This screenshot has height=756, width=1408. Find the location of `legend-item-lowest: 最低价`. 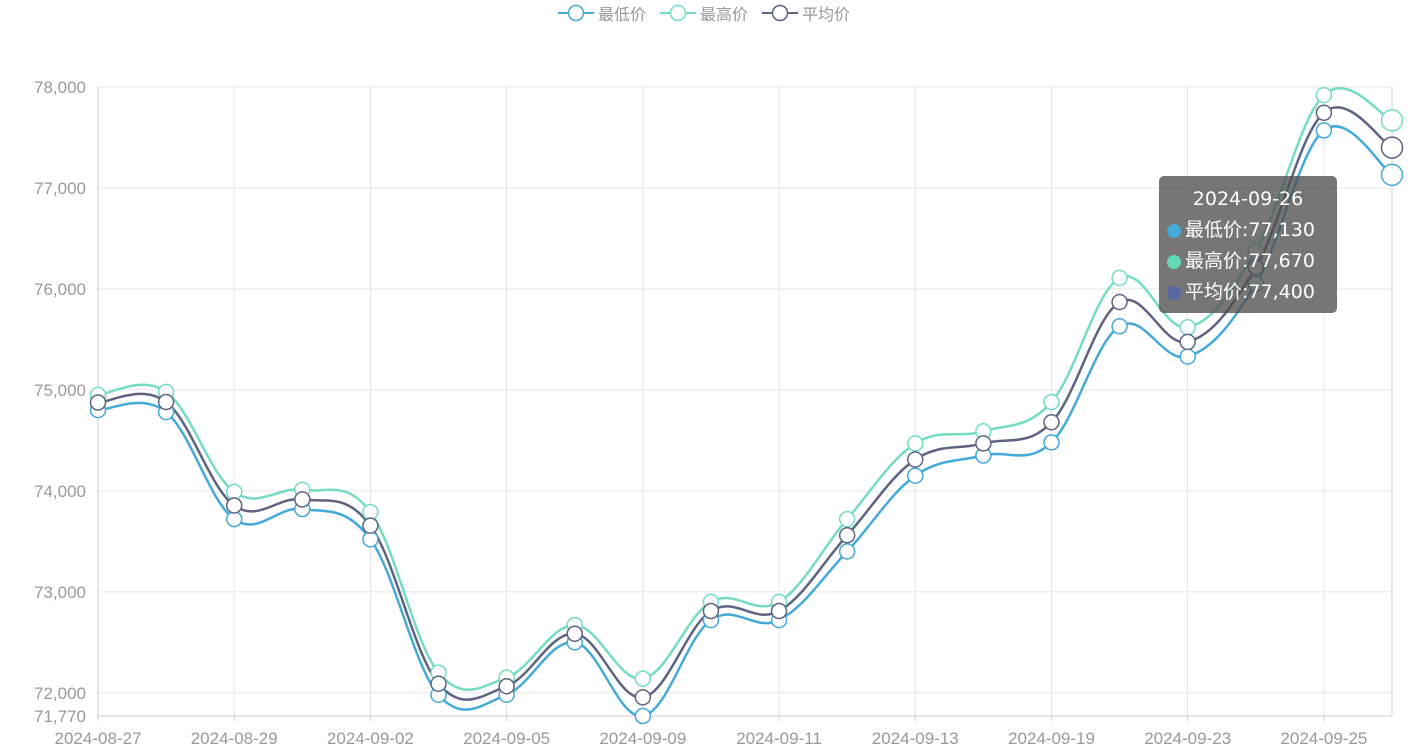

legend-item-lowest: 最低价 is located at coordinates (601, 13).